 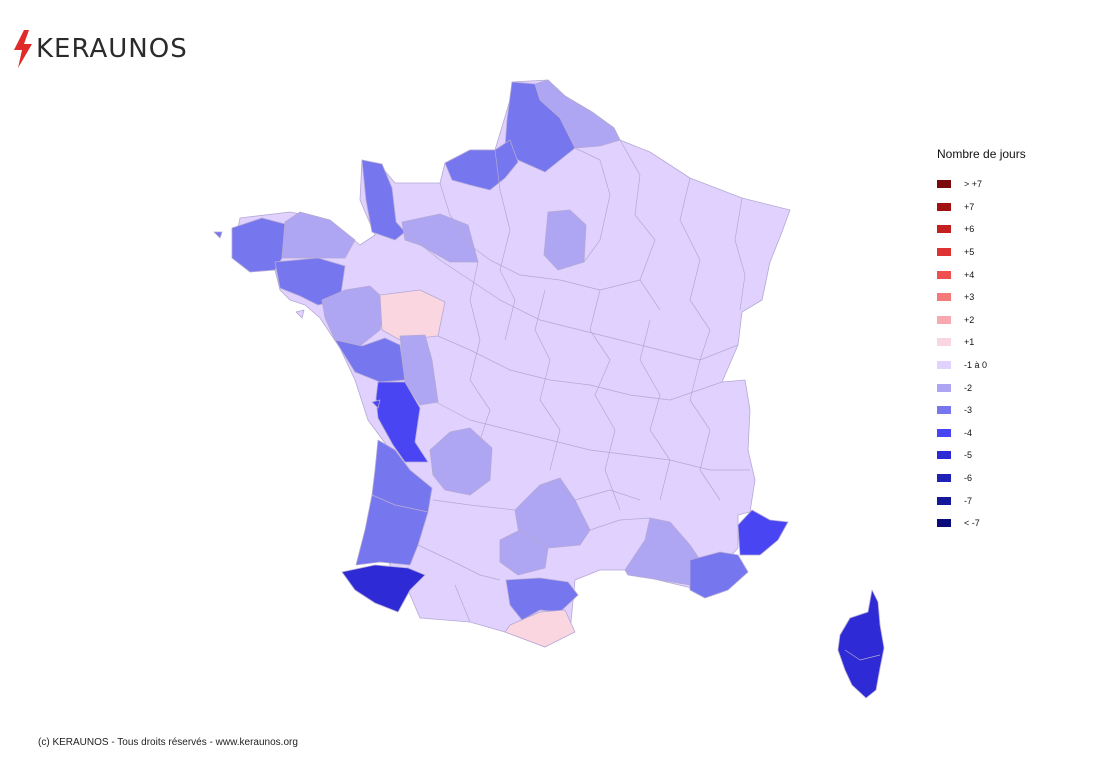 I want to click on legend-label: -7, so click(x=968, y=500).